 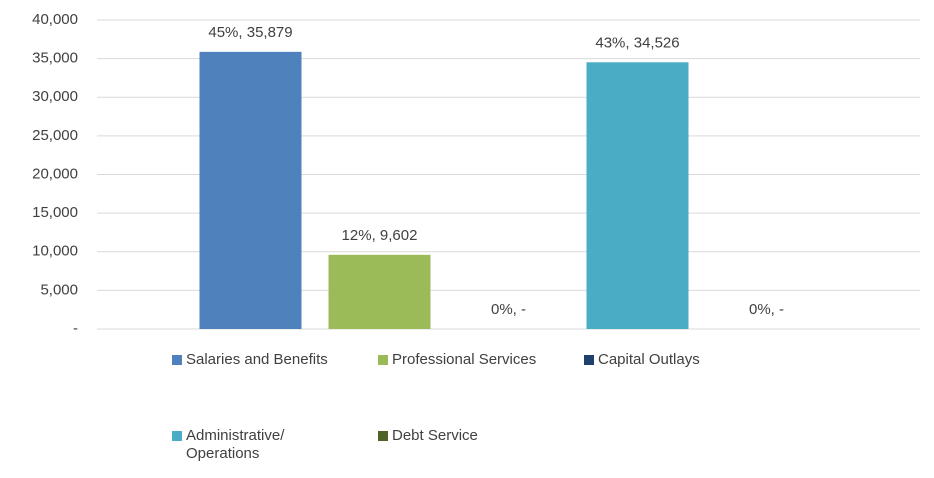 What do you see at coordinates (59, 289) in the screenshot?
I see `y-tick-label: 5,000` at bounding box center [59, 289].